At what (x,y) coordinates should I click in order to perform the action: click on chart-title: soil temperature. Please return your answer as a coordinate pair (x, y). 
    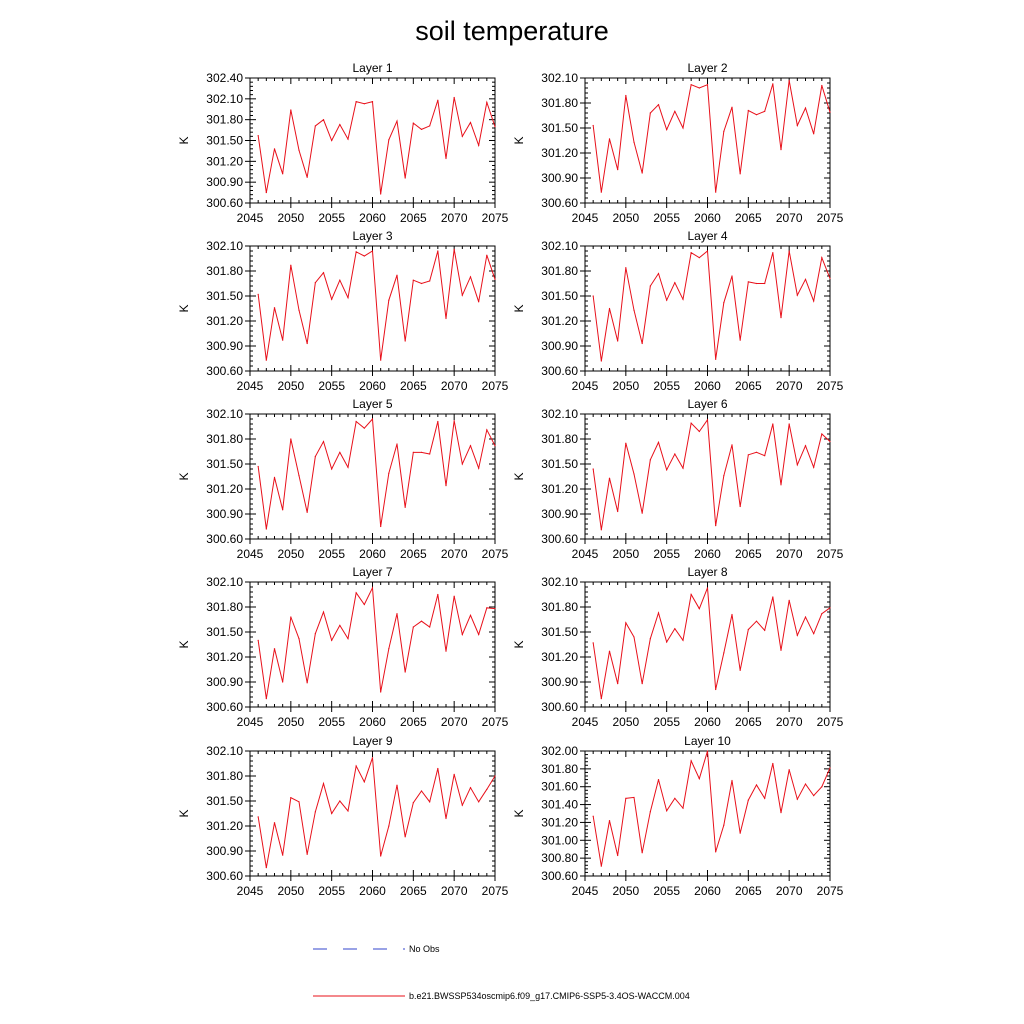
    Looking at the image, I should click on (512, 31).